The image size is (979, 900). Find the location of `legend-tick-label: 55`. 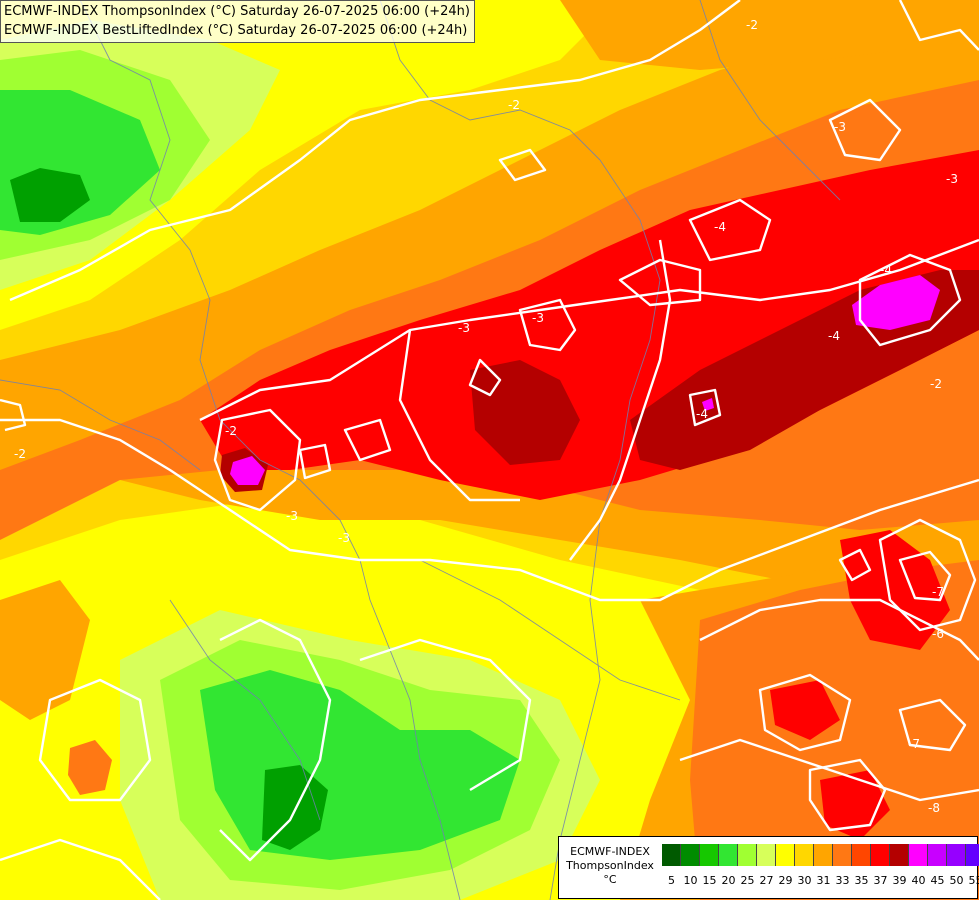

legend-tick-label: 55 is located at coordinates (973, 880).